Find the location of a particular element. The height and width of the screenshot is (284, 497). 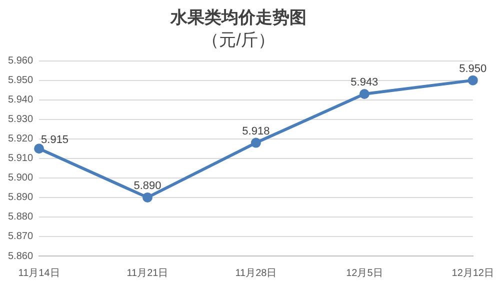

data-label: 5.950 is located at coordinates (473, 68).